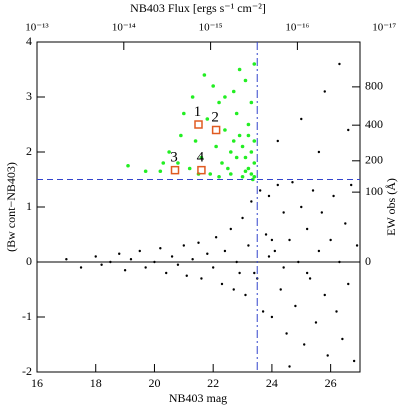  What do you see at coordinates (27, 371) in the screenshot?
I see `y-tick-label: -2` at bounding box center [27, 371].